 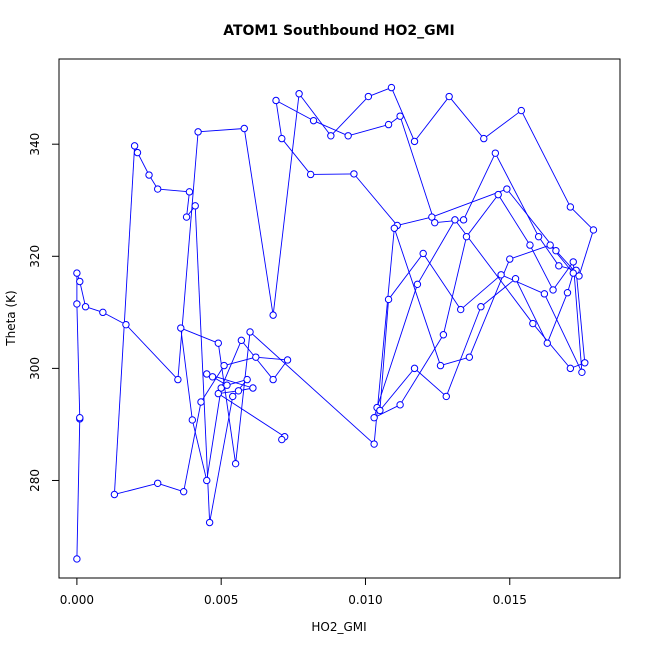 What do you see at coordinates (35, 480) in the screenshot?
I see `y-tick-label: 280` at bounding box center [35, 480].